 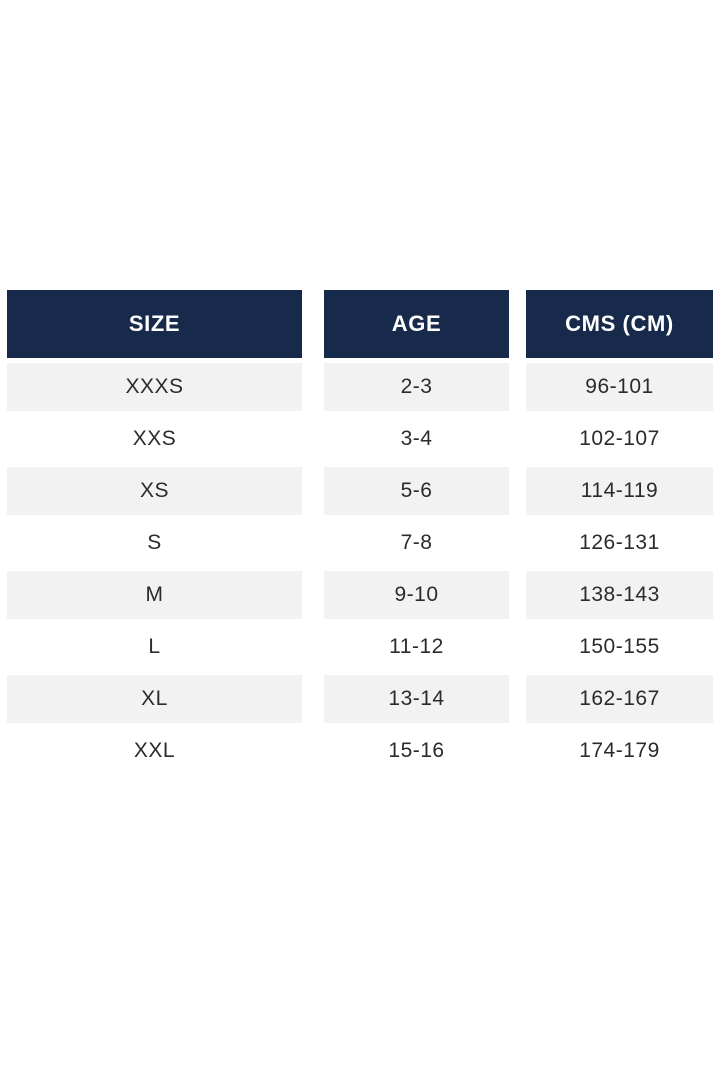 I want to click on size-cell: XS, so click(x=154, y=491).